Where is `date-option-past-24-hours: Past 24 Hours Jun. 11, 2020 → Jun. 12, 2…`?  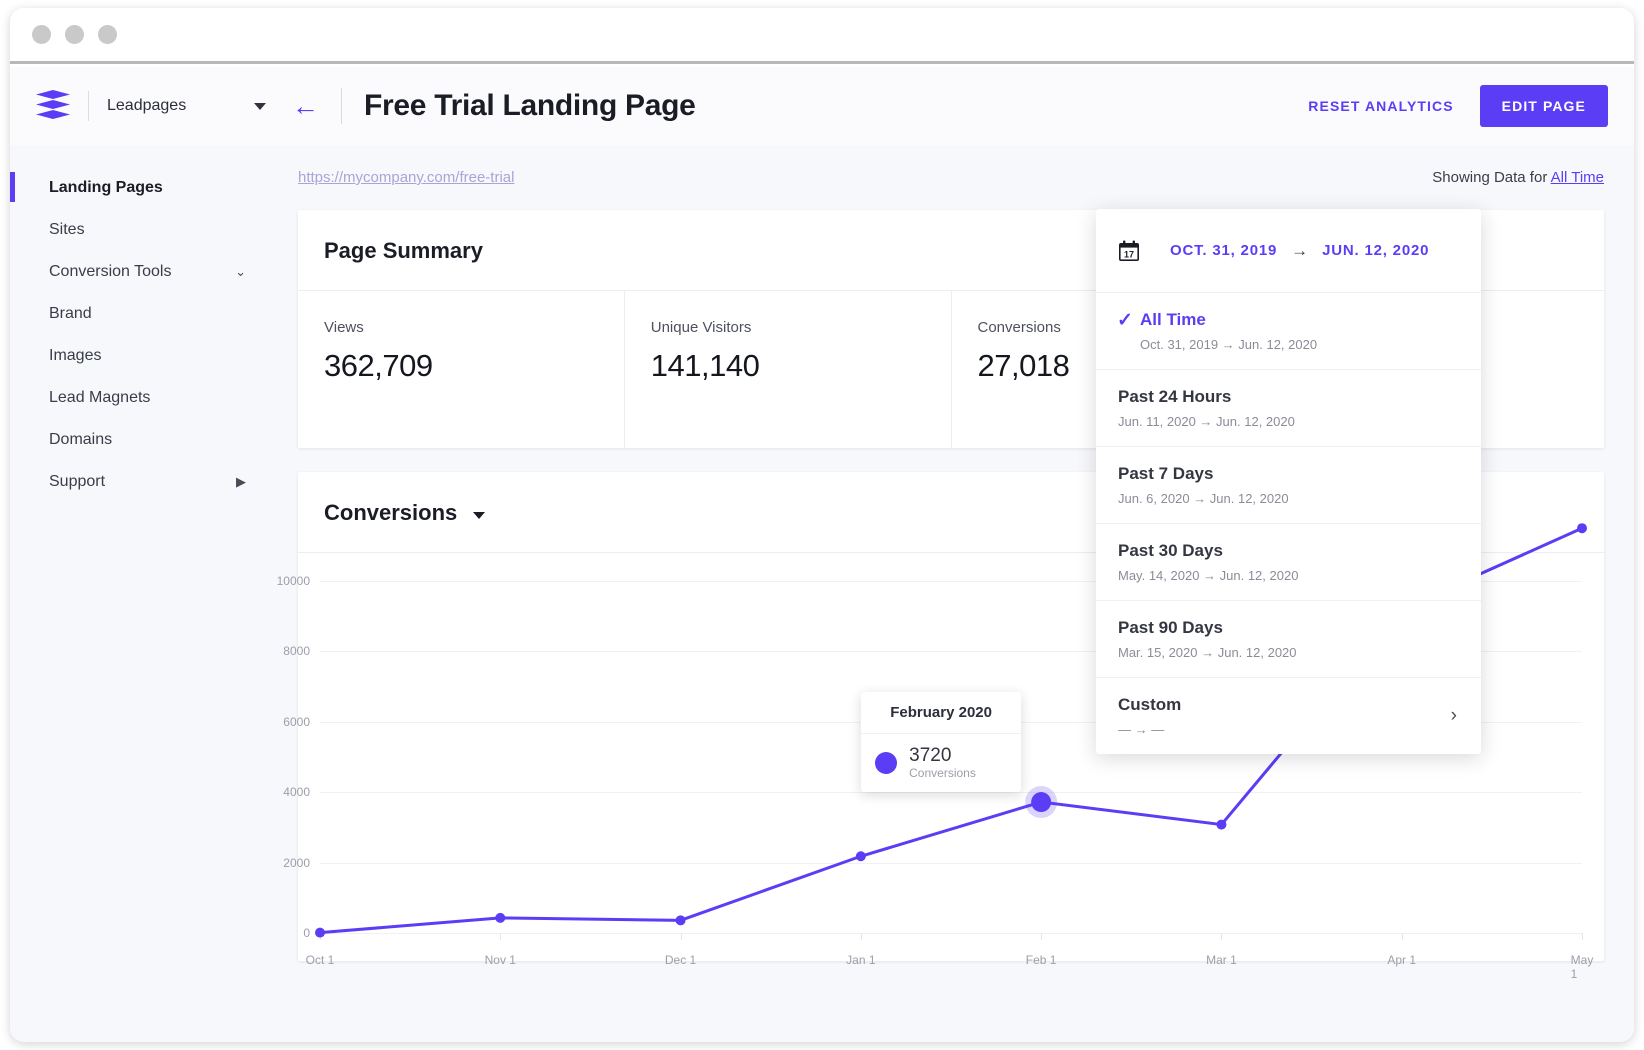
date-option-past-24-hours: Past 24 Hours Jun. 11, 2020 → Jun. 12, 2… is located at coordinates (1288, 408).